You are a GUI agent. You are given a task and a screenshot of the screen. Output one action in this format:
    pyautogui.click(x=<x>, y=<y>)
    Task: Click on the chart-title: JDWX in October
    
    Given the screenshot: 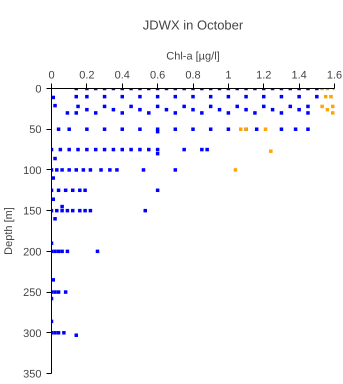 What is the action you would take?
    pyautogui.click(x=193, y=25)
    